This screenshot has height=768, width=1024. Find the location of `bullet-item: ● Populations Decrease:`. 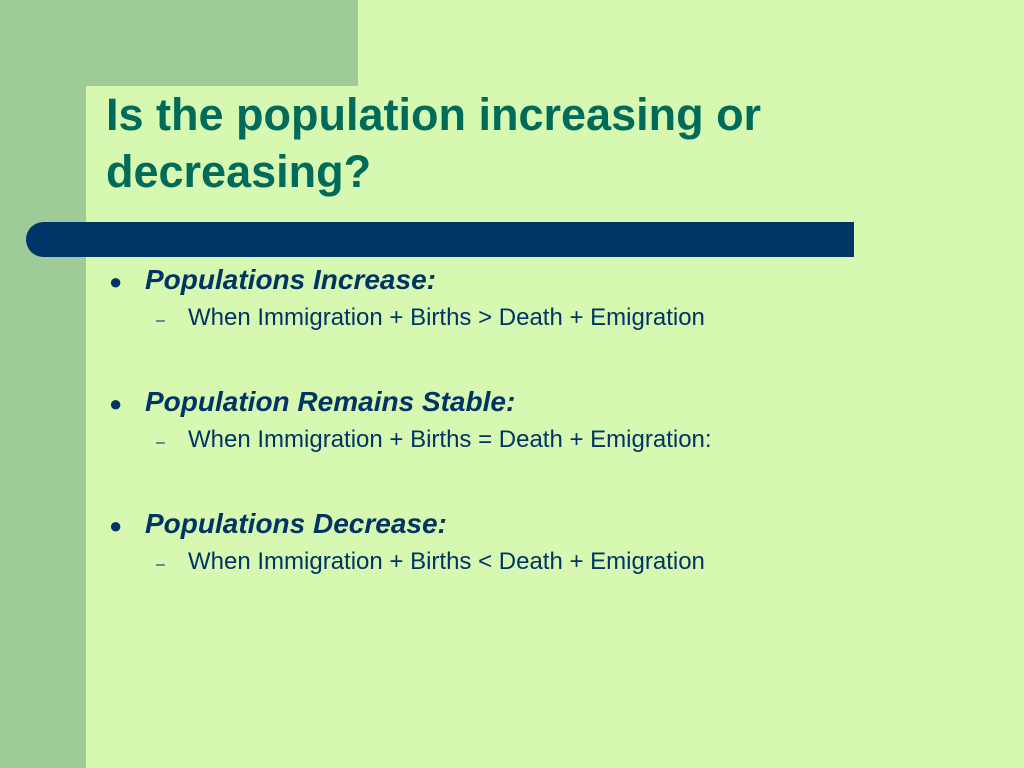

bullet-item: ● Populations Decrease: is located at coordinates (546, 528).